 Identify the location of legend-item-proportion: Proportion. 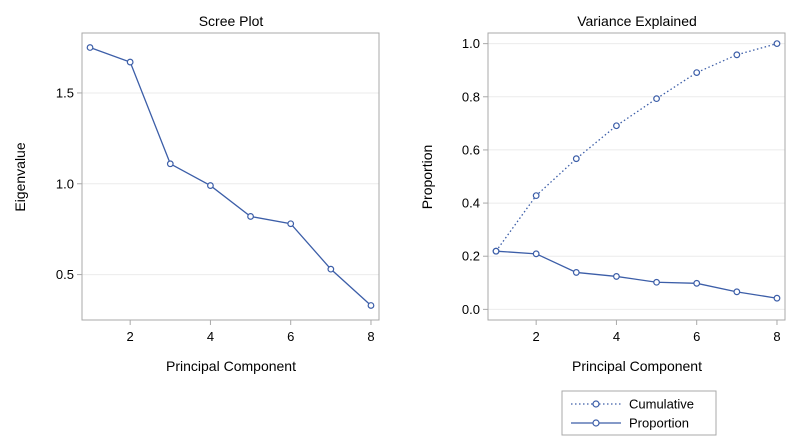
(630, 423).